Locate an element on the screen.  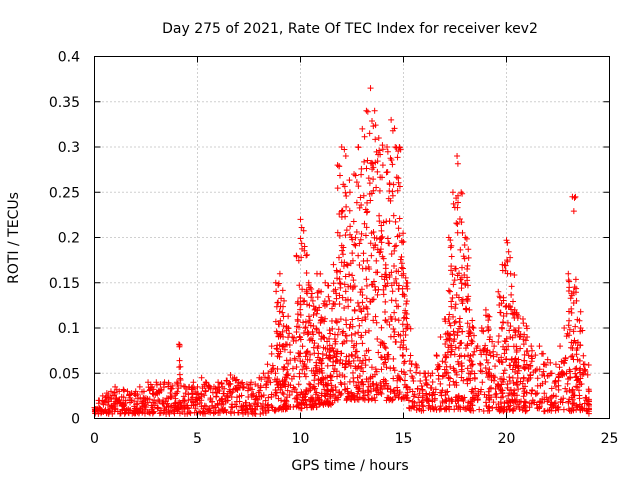
x-tick-label: 0 is located at coordinates (94, 439).